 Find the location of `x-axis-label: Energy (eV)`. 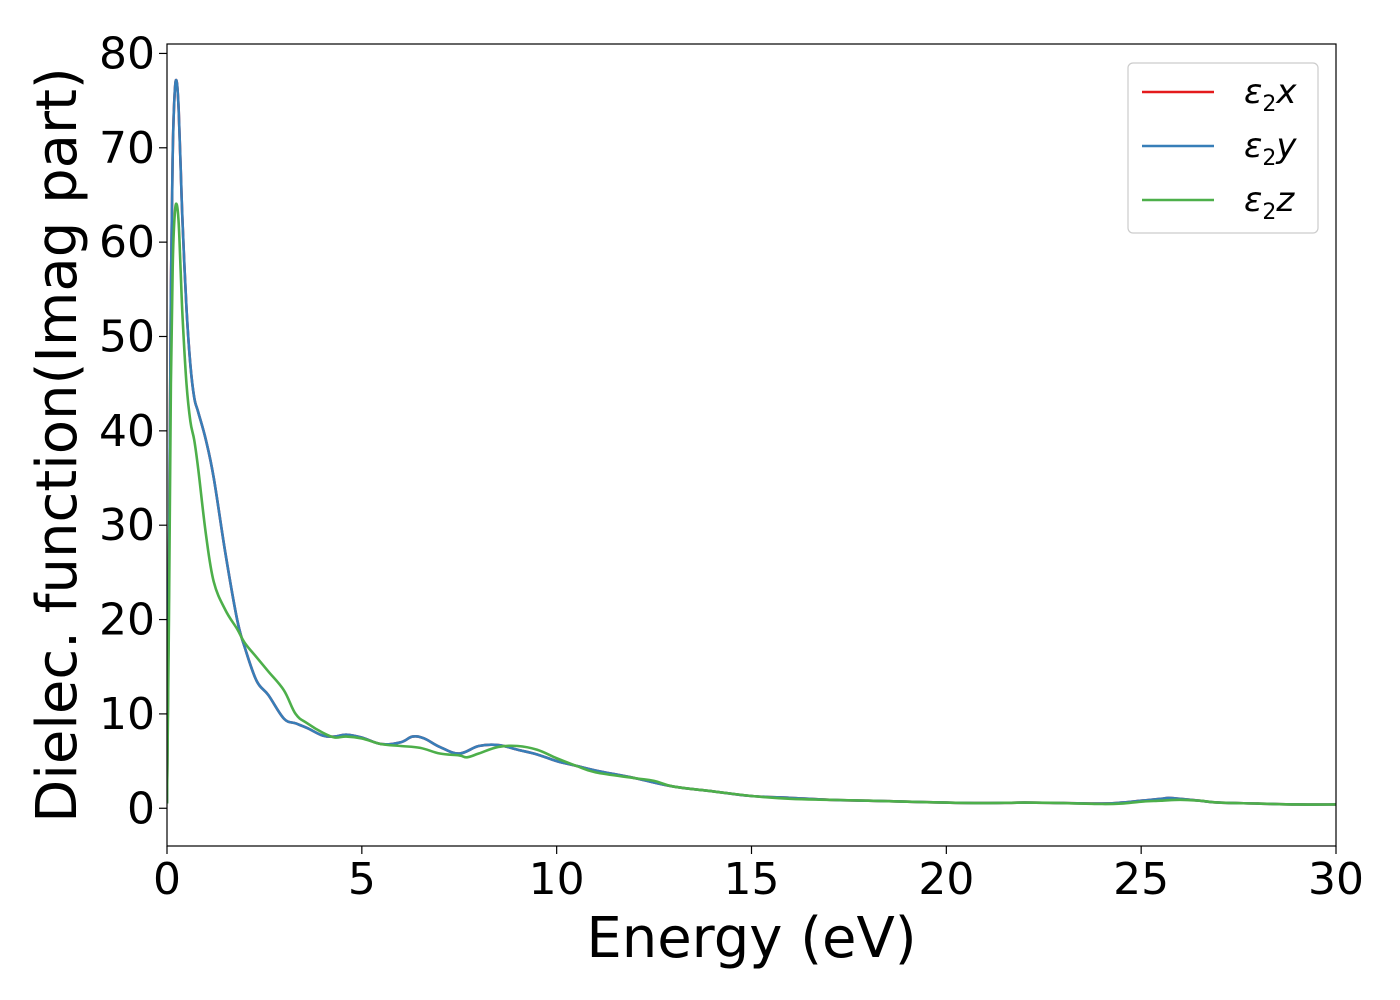

x-axis-label: Energy (eV) is located at coordinates (751, 938).